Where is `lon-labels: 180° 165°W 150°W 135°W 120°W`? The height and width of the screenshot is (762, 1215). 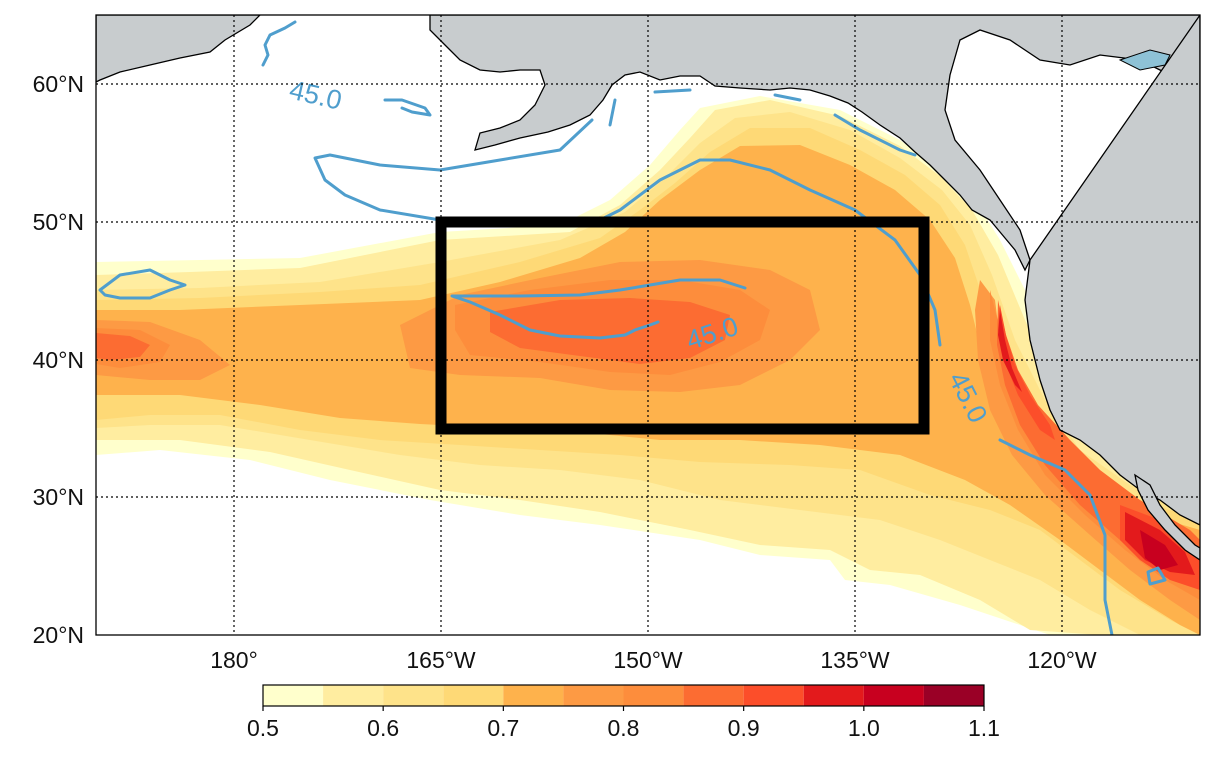
lon-labels: 180° 165°W 150°W 135°W 120°W is located at coordinates (653, 660).